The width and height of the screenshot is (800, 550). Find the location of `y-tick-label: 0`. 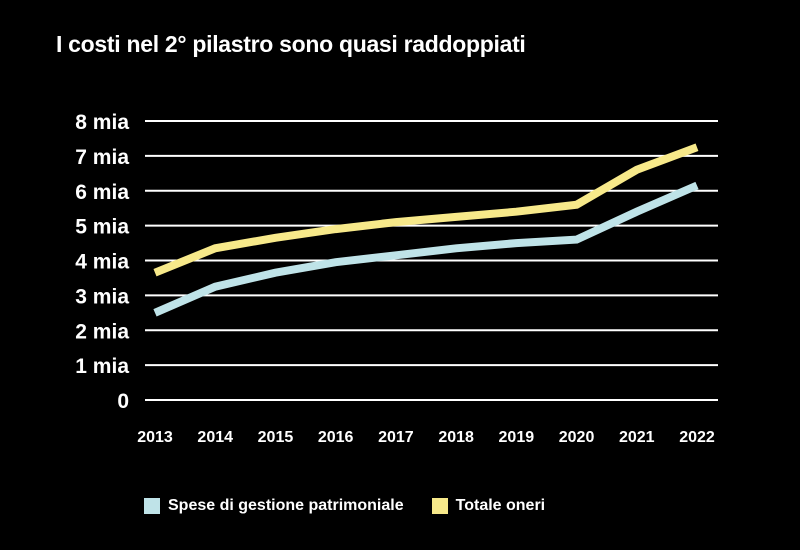

y-tick-label: 0 is located at coordinates (123, 401).